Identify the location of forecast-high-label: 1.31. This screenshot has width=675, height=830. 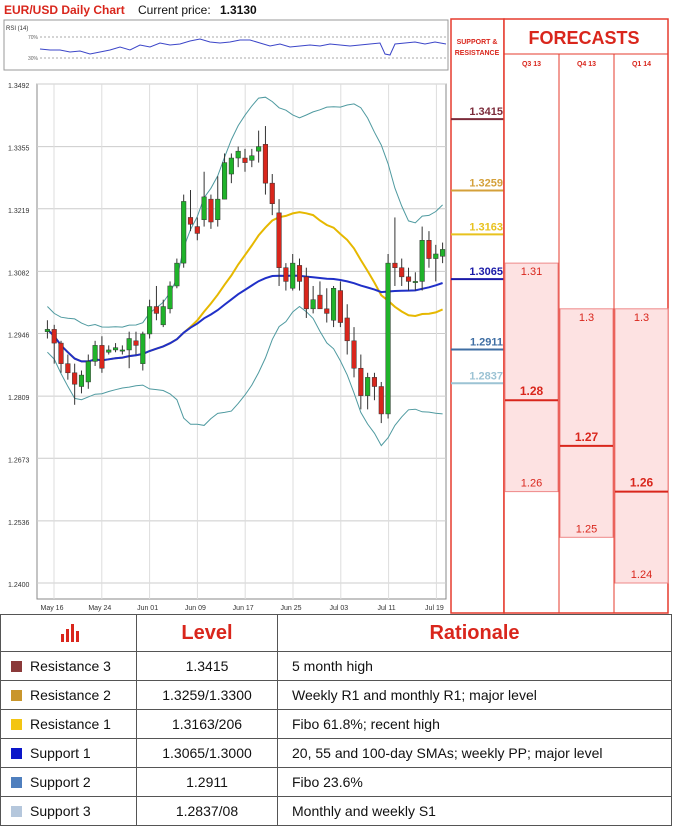
(531, 272).